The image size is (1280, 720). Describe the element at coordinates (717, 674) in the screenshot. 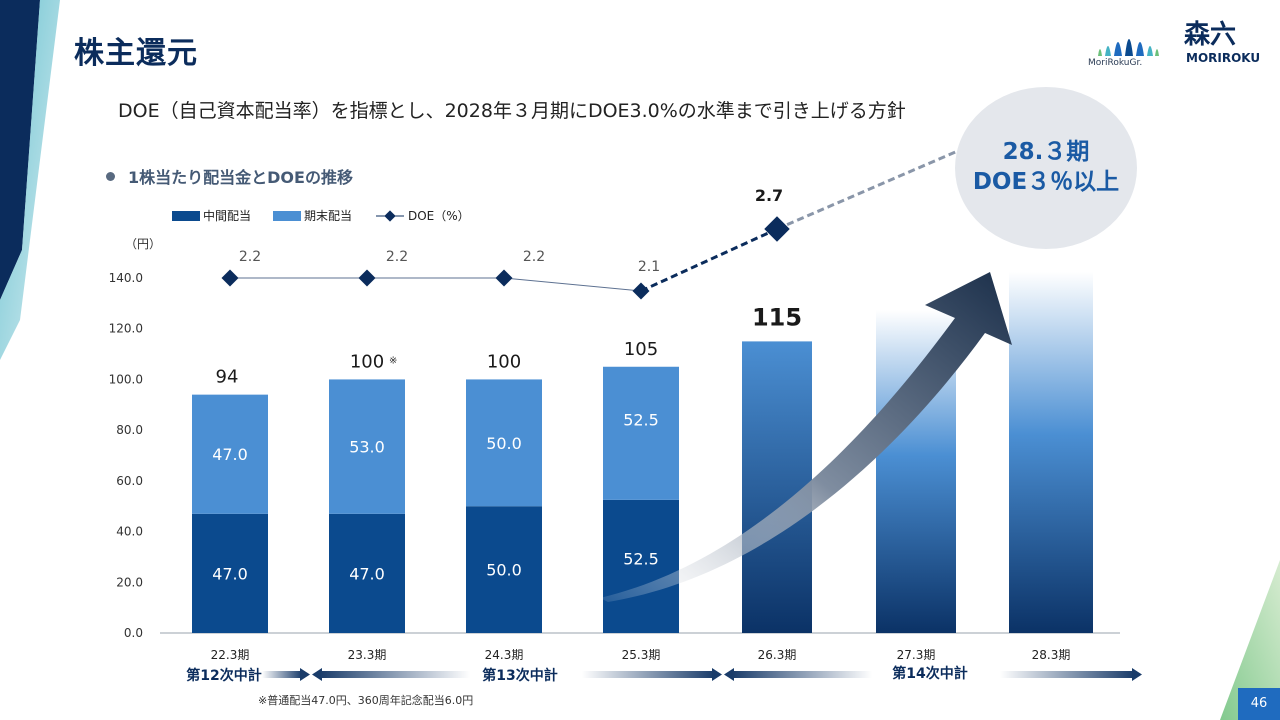

I see `plan-arrow-13-right-head` at that location.